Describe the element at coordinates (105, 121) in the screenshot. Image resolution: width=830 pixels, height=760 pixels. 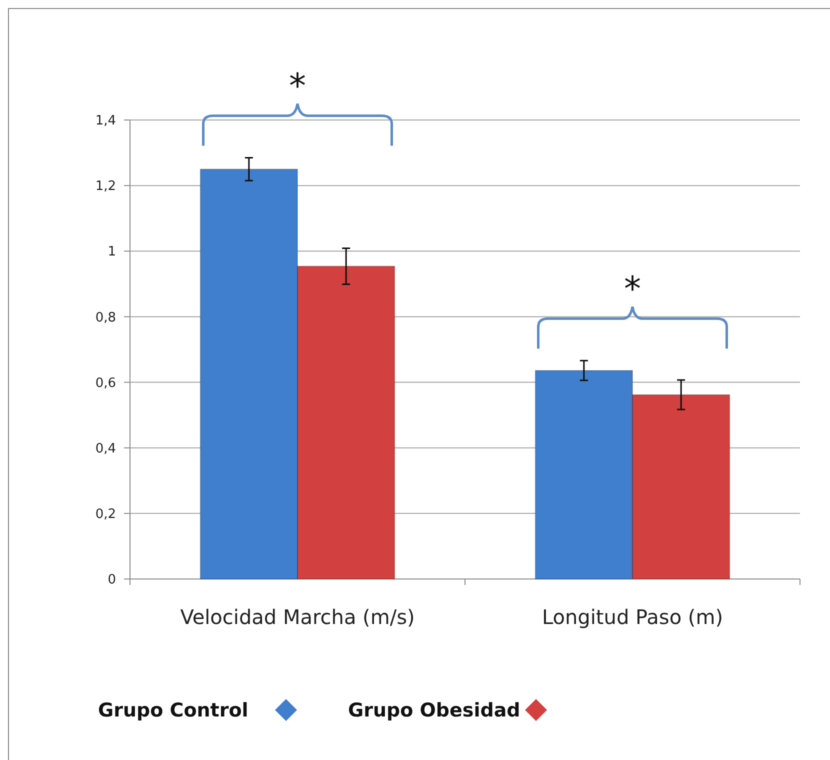
I see `y-tick-label: 1,4` at that location.